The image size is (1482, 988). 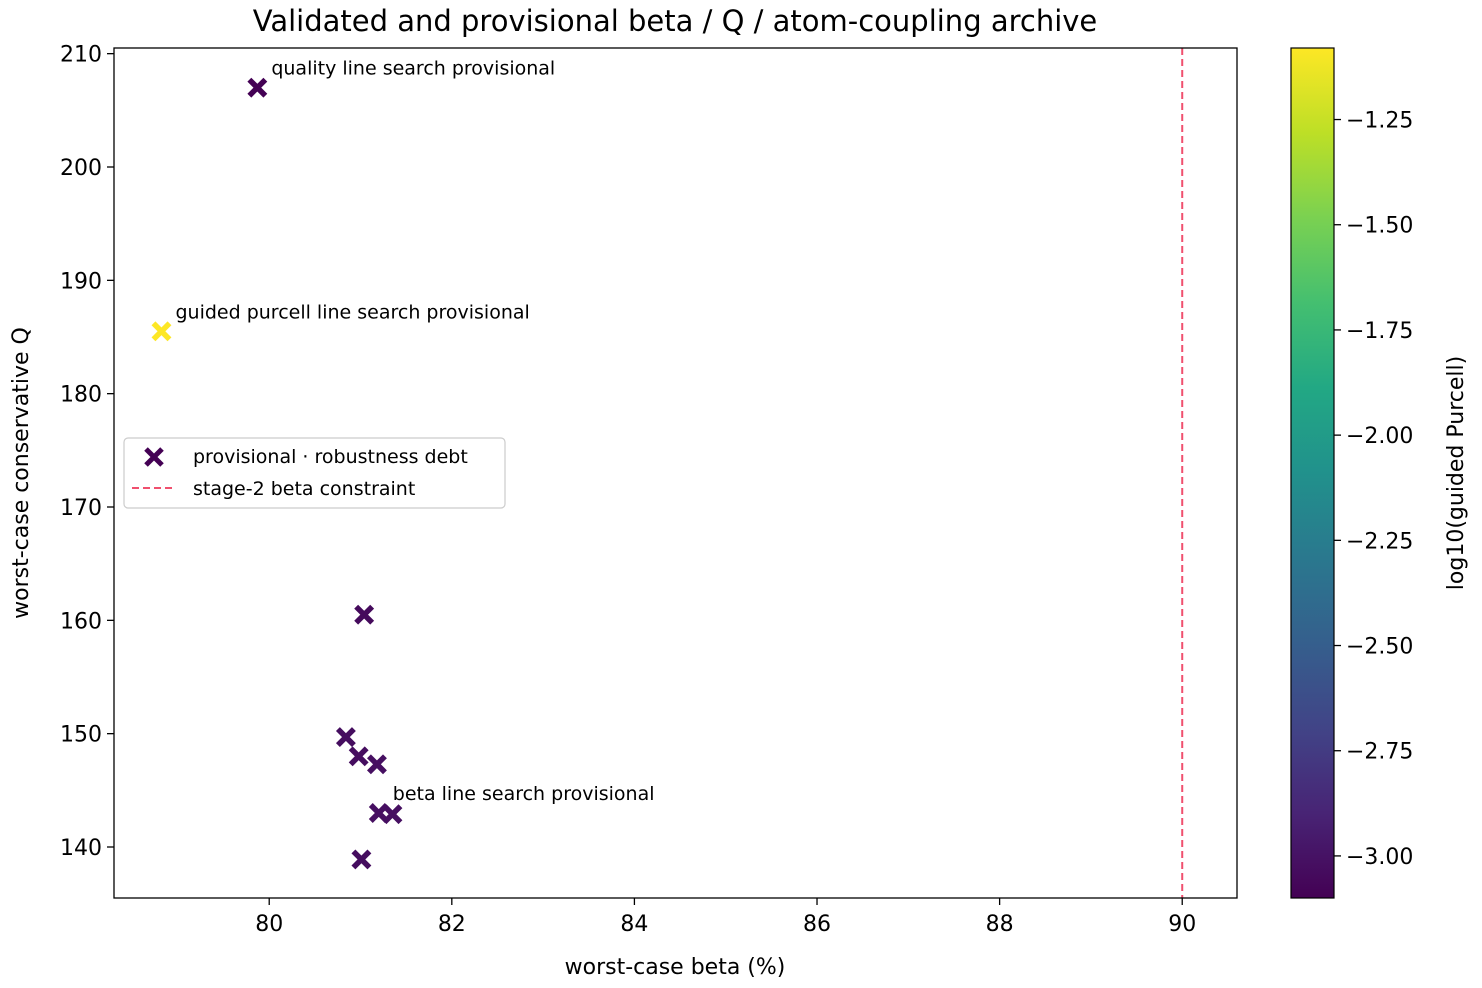 I want to click on x-axis-label: worst-case beta (%), so click(x=675, y=967).